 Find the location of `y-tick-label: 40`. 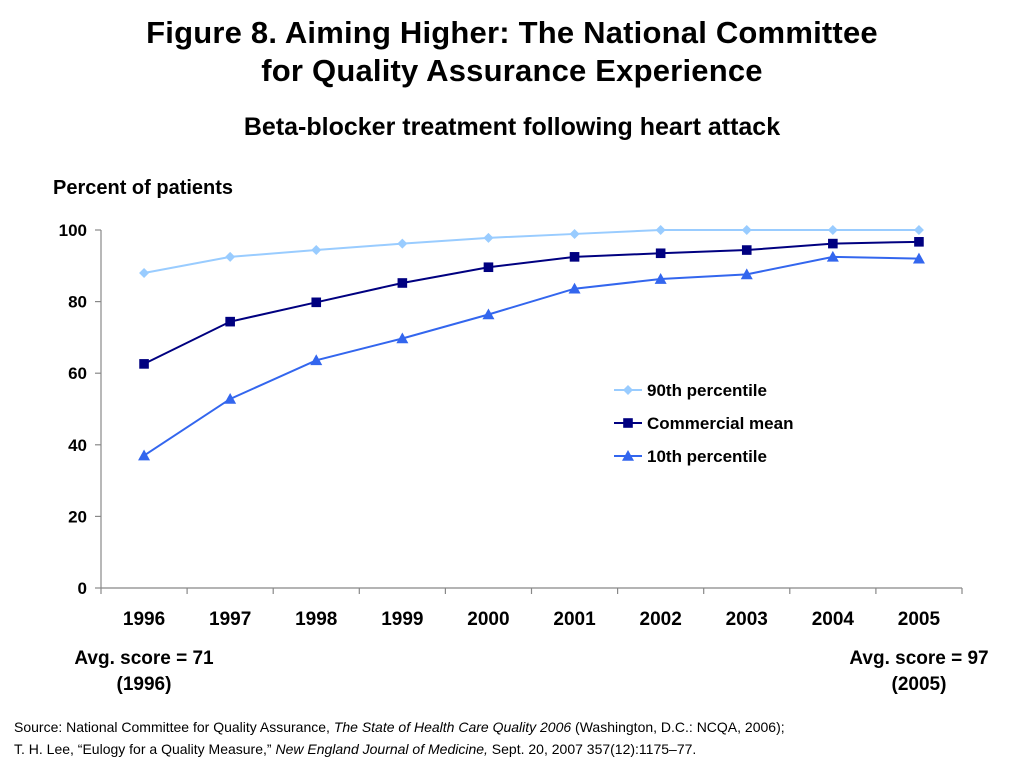

y-tick-label: 40 is located at coordinates (77, 445).